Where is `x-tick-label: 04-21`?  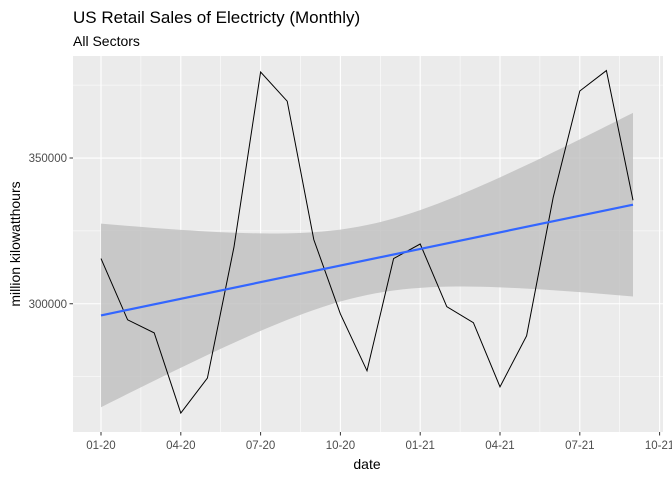 x-tick-label: 04-21 is located at coordinates (499, 446).